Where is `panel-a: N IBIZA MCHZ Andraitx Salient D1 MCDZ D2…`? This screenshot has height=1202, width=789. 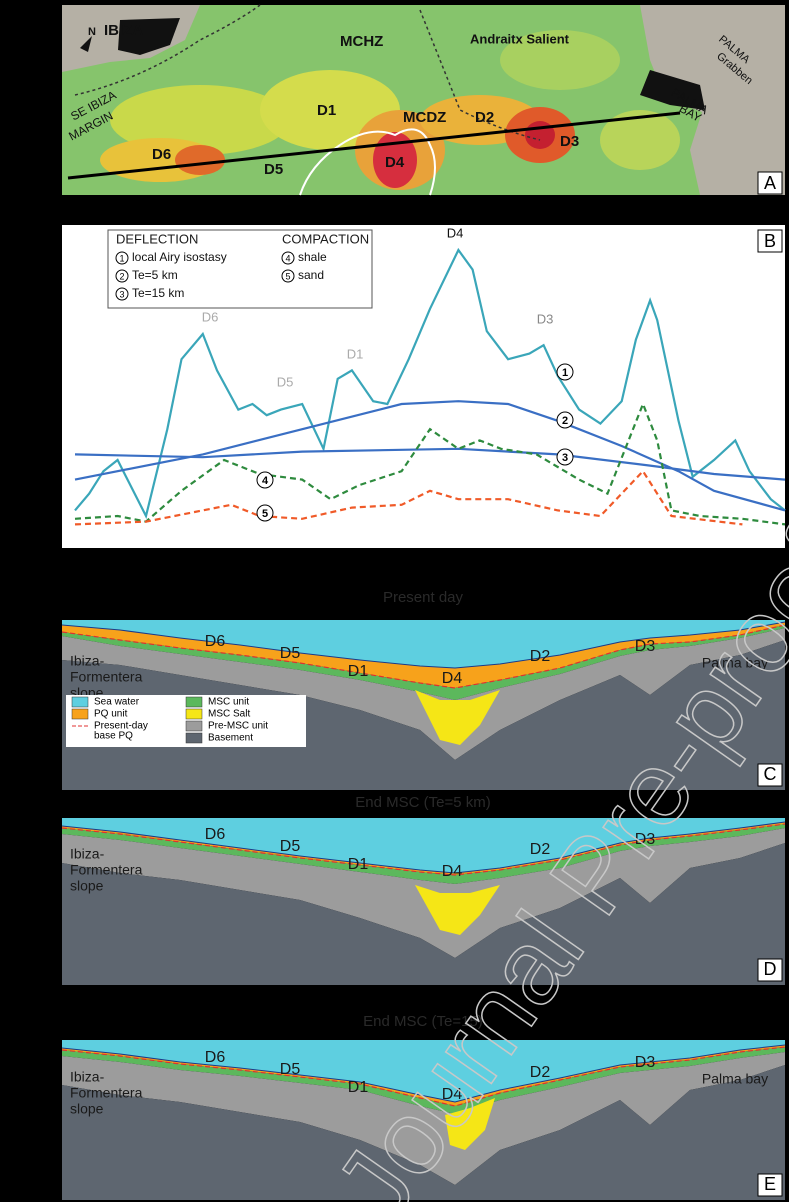
panel-a: N IBIZA MCHZ Andraitx Salient D1 MCDZ D2… is located at coordinates (423, 100).